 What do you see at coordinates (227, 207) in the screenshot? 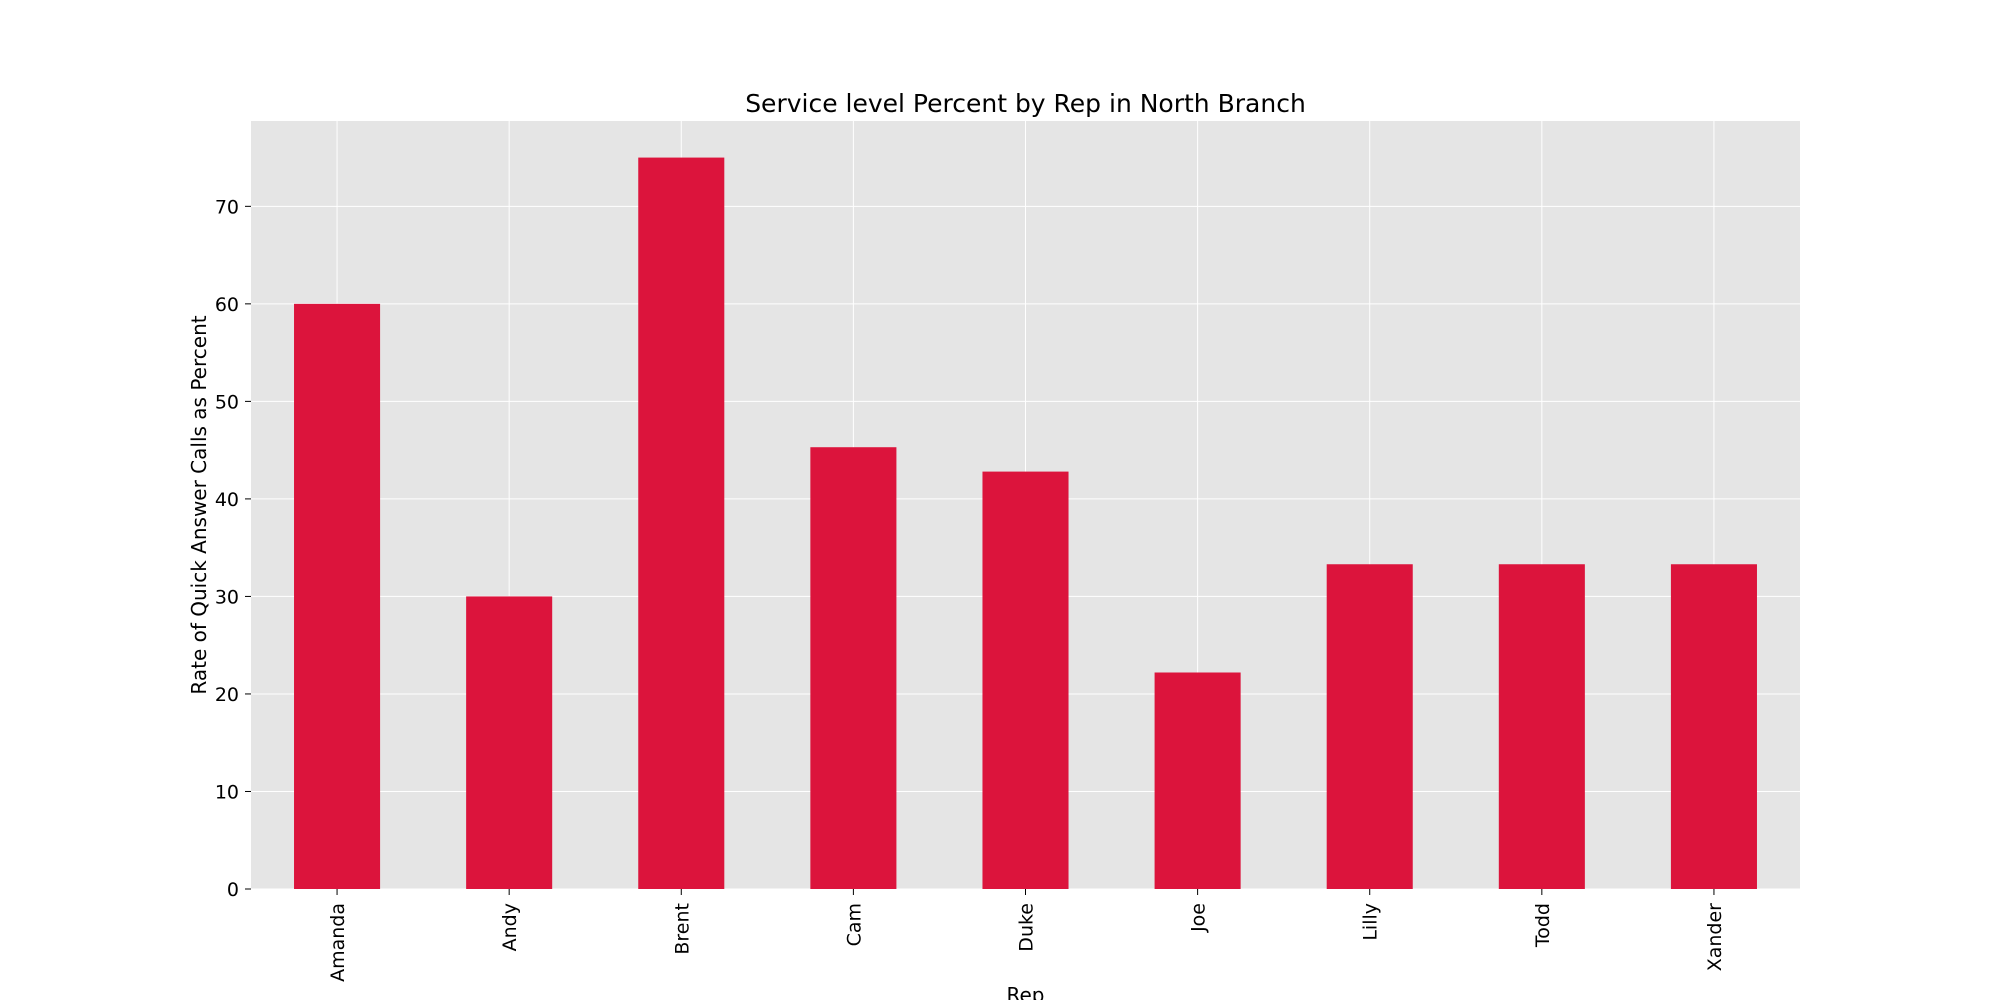
I see `y-tick-label: 70` at bounding box center [227, 207].